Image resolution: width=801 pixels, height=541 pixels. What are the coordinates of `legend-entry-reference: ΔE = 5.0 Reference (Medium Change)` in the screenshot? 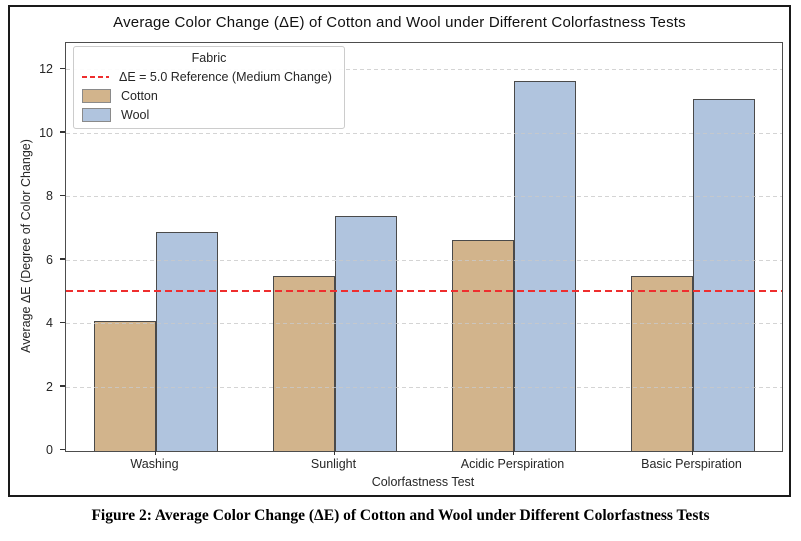 It's located at (209, 77).